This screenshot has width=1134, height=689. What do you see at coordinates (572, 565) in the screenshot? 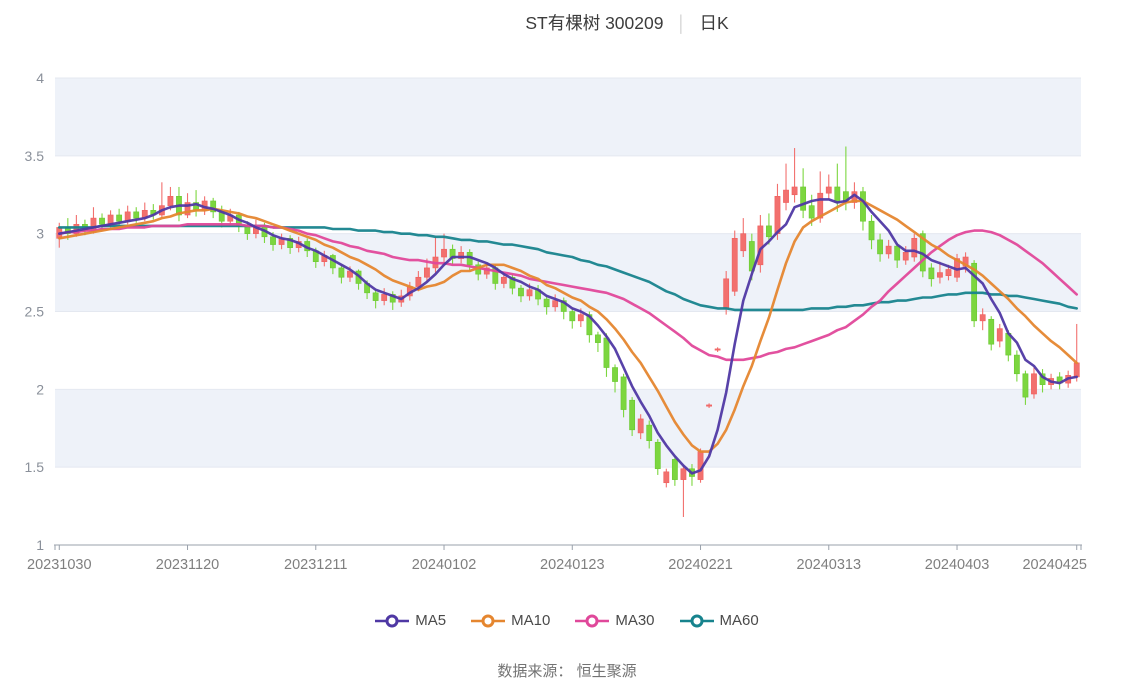
I see `x-tick-label: 20240123` at bounding box center [572, 565].